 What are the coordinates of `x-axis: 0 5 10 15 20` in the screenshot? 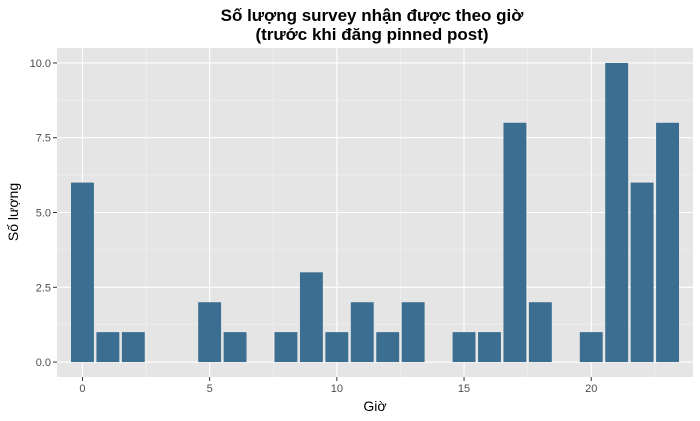 It's located at (338, 386).